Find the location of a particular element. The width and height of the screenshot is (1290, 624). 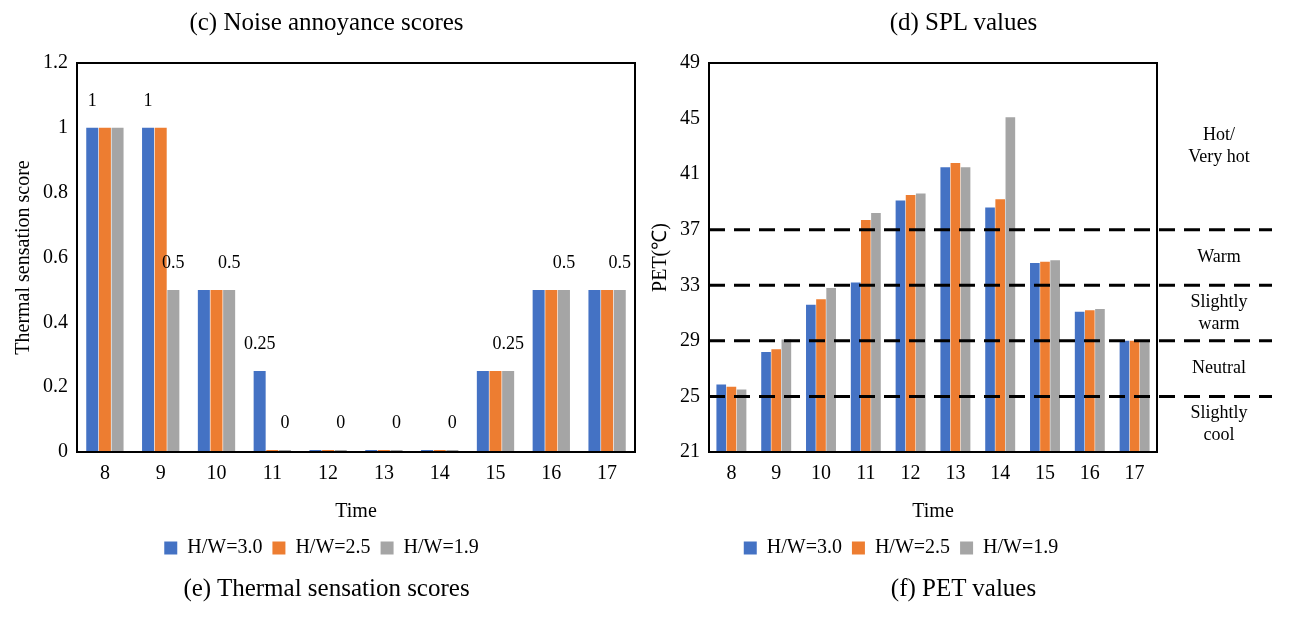

text: Slightly warm is located at coordinates (1219, 311).